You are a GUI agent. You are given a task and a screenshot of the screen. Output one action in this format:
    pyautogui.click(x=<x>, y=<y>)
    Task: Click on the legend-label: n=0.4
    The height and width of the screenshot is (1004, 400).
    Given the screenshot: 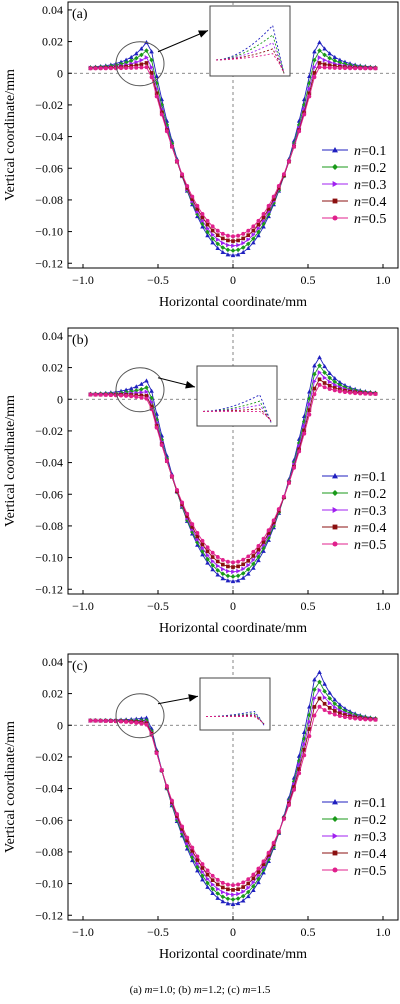 What is the action you would take?
    pyautogui.click(x=370, y=528)
    